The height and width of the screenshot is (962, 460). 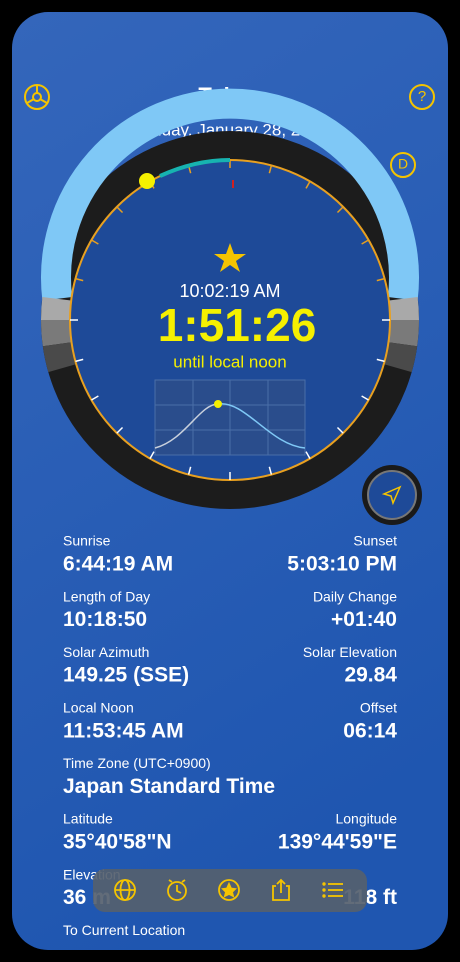 What do you see at coordinates (332, 890) in the screenshot?
I see `list-button` at bounding box center [332, 890].